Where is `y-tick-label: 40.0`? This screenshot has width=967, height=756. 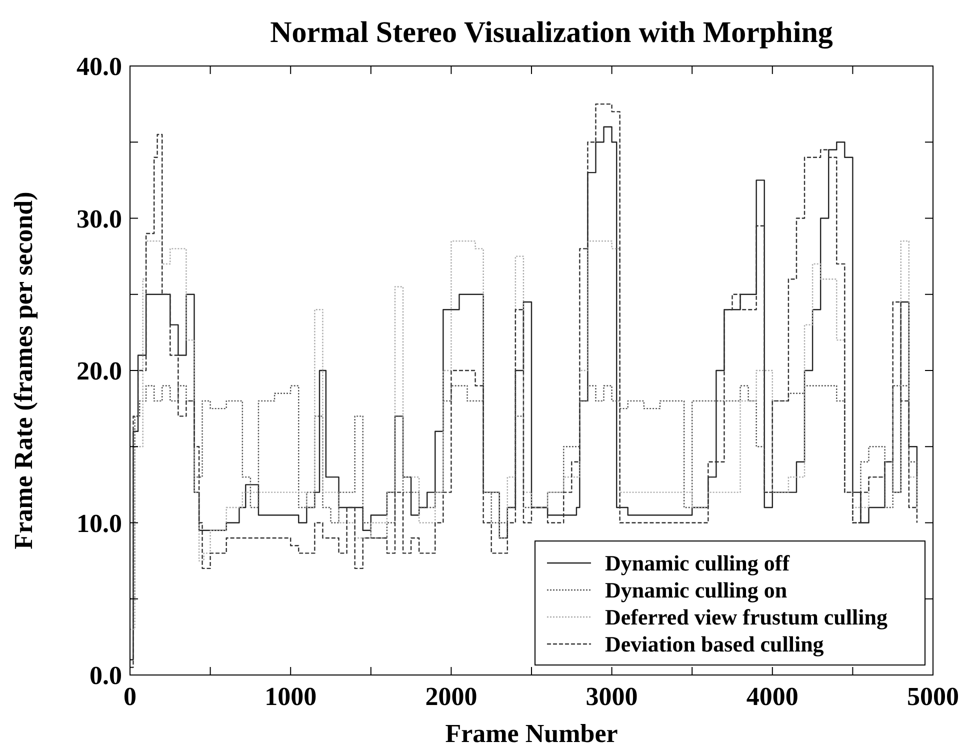 y-tick-label: 40.0 is located at coordinates (99, 67).